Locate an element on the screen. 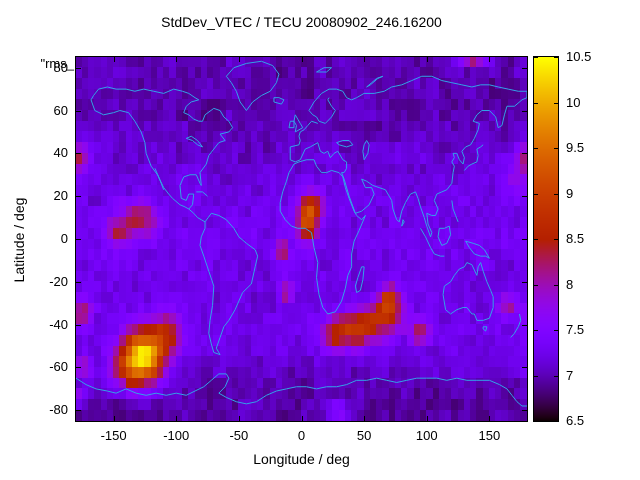 The width and height of the screenshot is (640, 480). x-axis-label: Longitude / deg is located at coordinates (301, 459).